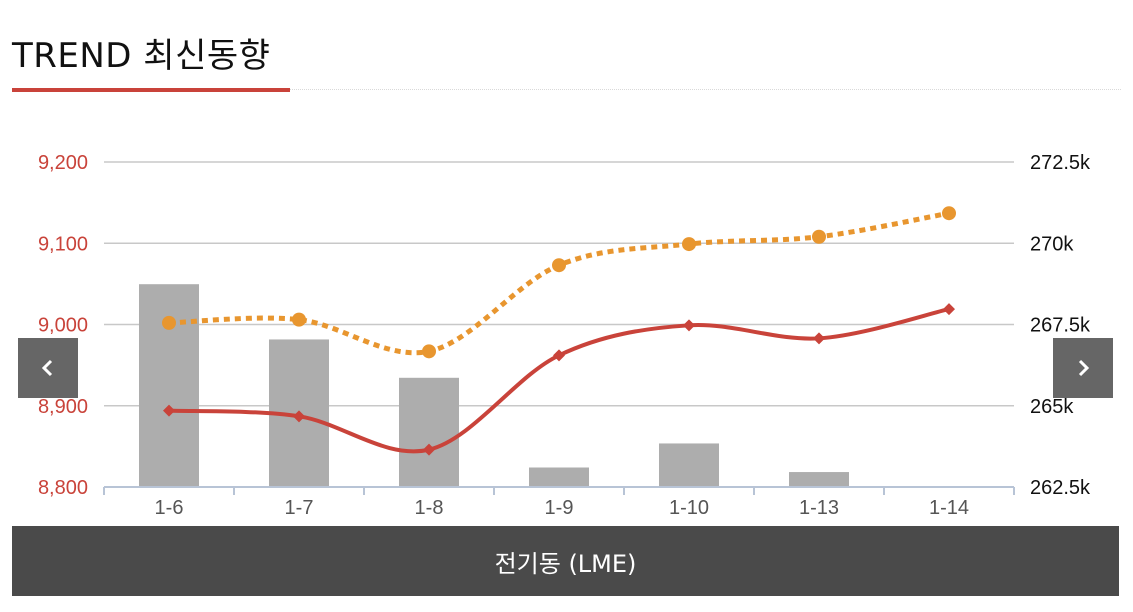 The height and width of the screenshot is (612, 1133). I want to click on x-tick-label: 1-6, so click(169, 508).